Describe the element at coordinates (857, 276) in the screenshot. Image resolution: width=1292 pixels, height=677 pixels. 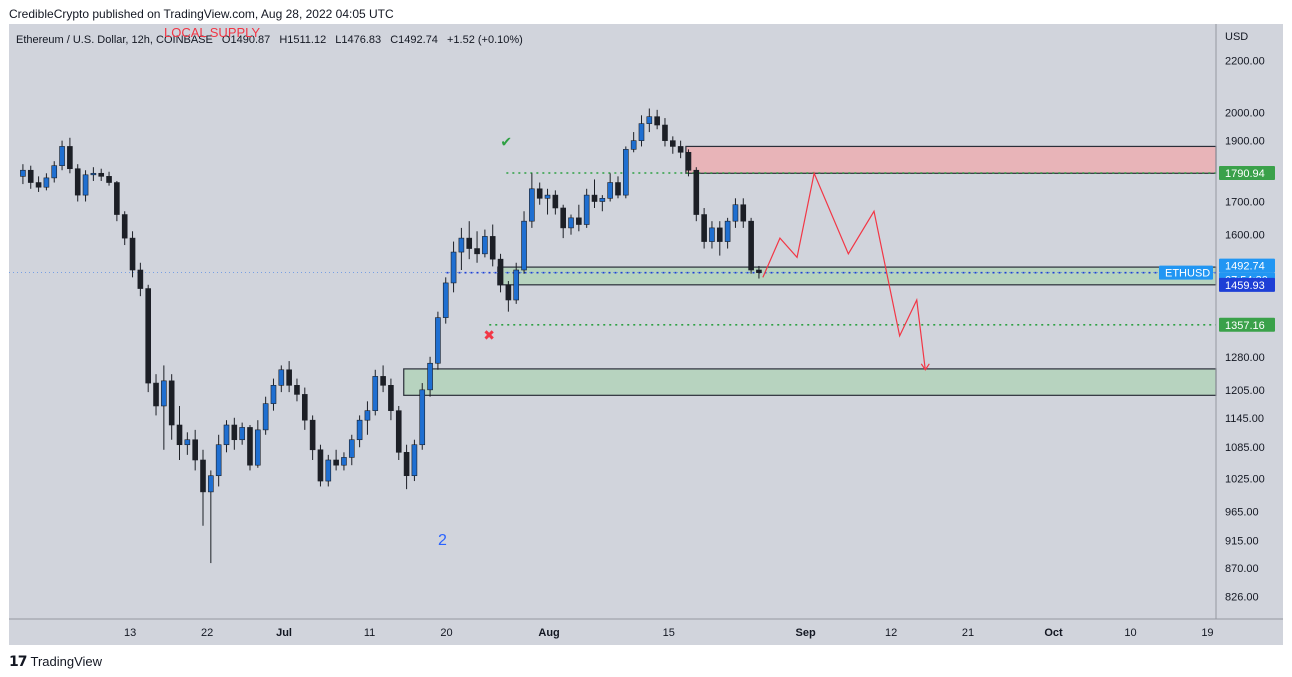
I see `mid-demand-zone` at that location.